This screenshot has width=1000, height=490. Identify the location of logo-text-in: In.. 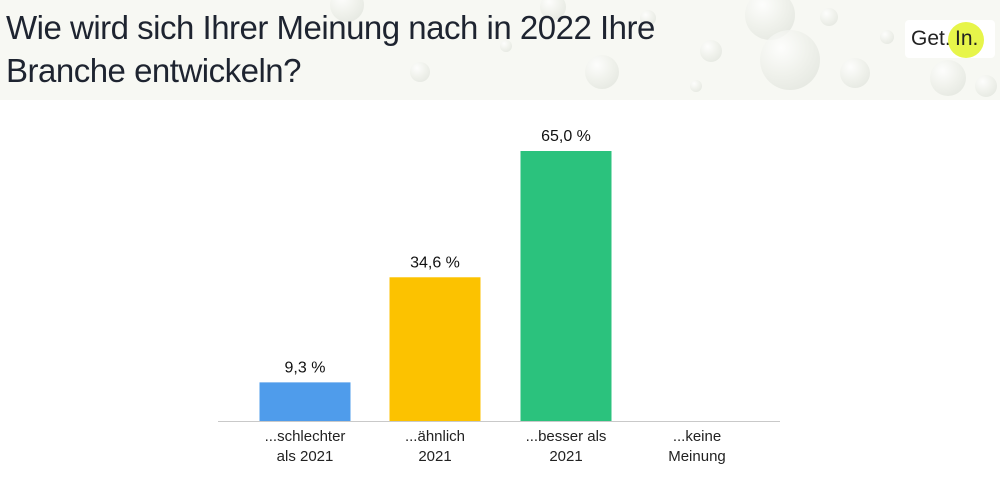
(967, 38).